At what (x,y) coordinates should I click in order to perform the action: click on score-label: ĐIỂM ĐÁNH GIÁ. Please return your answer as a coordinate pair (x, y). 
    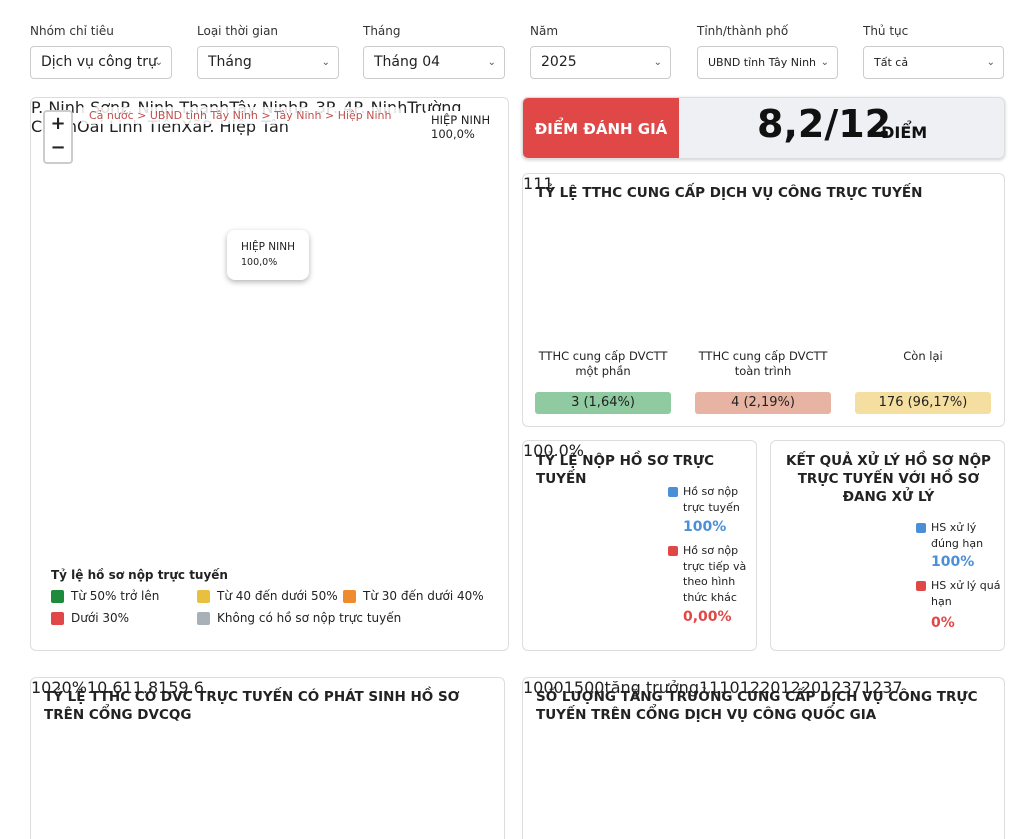
    Looking at the image, I should click on (601, 128).